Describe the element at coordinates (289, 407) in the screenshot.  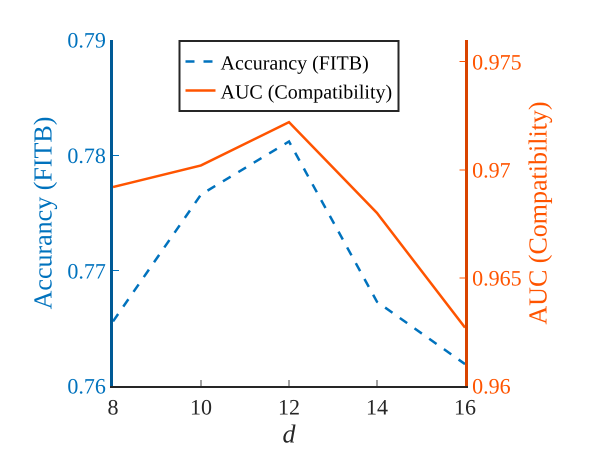
I see `x-tick-label: 12` at that location.